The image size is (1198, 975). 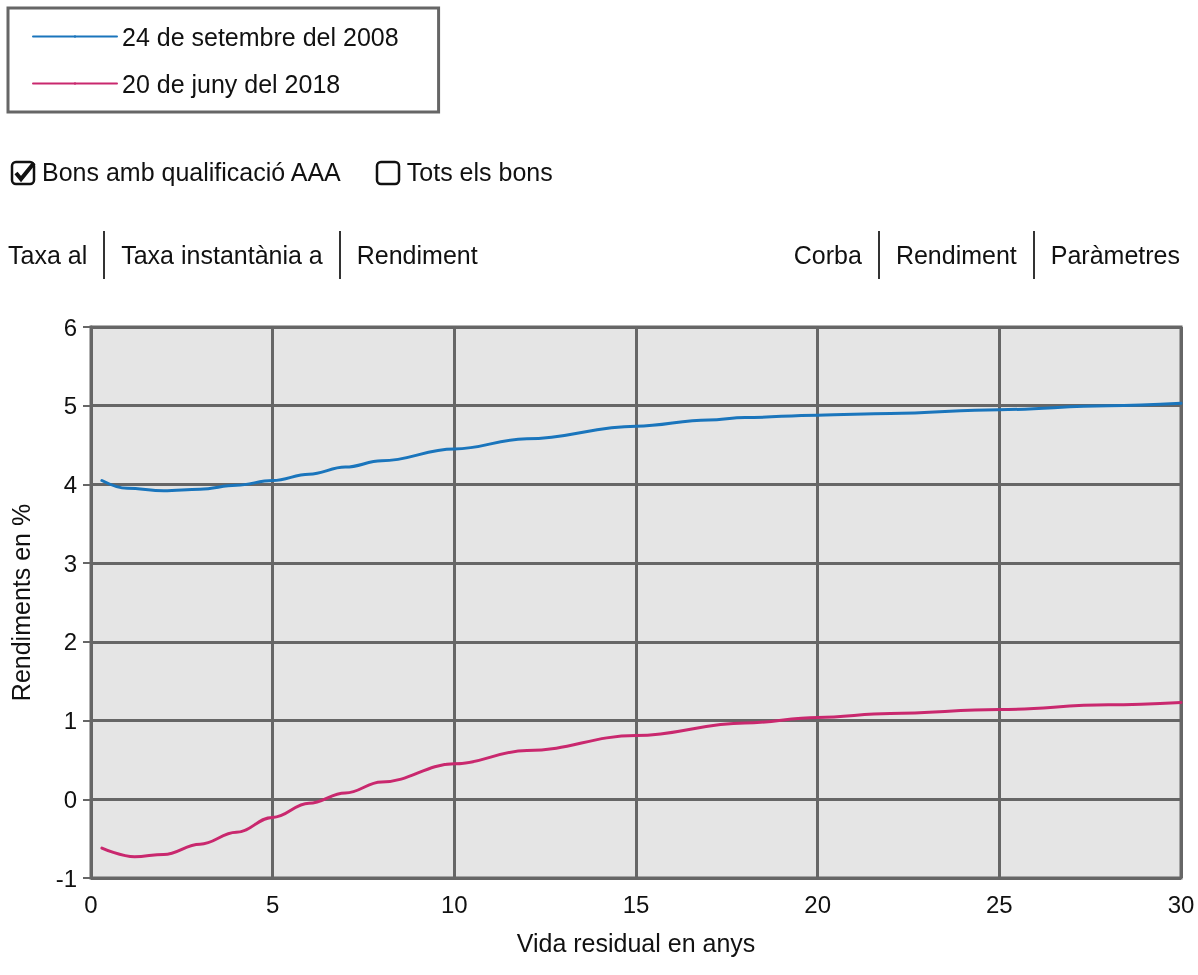 I want to click on text: Taxa al, so click(x=48, y=255).